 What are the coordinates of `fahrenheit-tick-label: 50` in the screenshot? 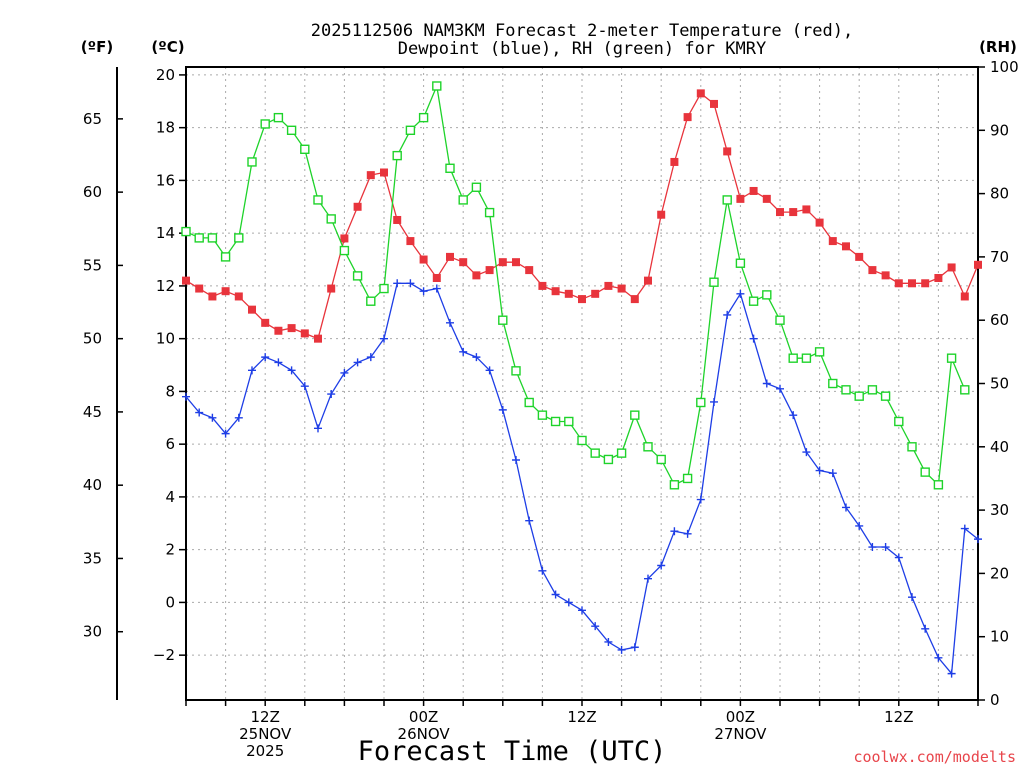 It's located at (92, 339).